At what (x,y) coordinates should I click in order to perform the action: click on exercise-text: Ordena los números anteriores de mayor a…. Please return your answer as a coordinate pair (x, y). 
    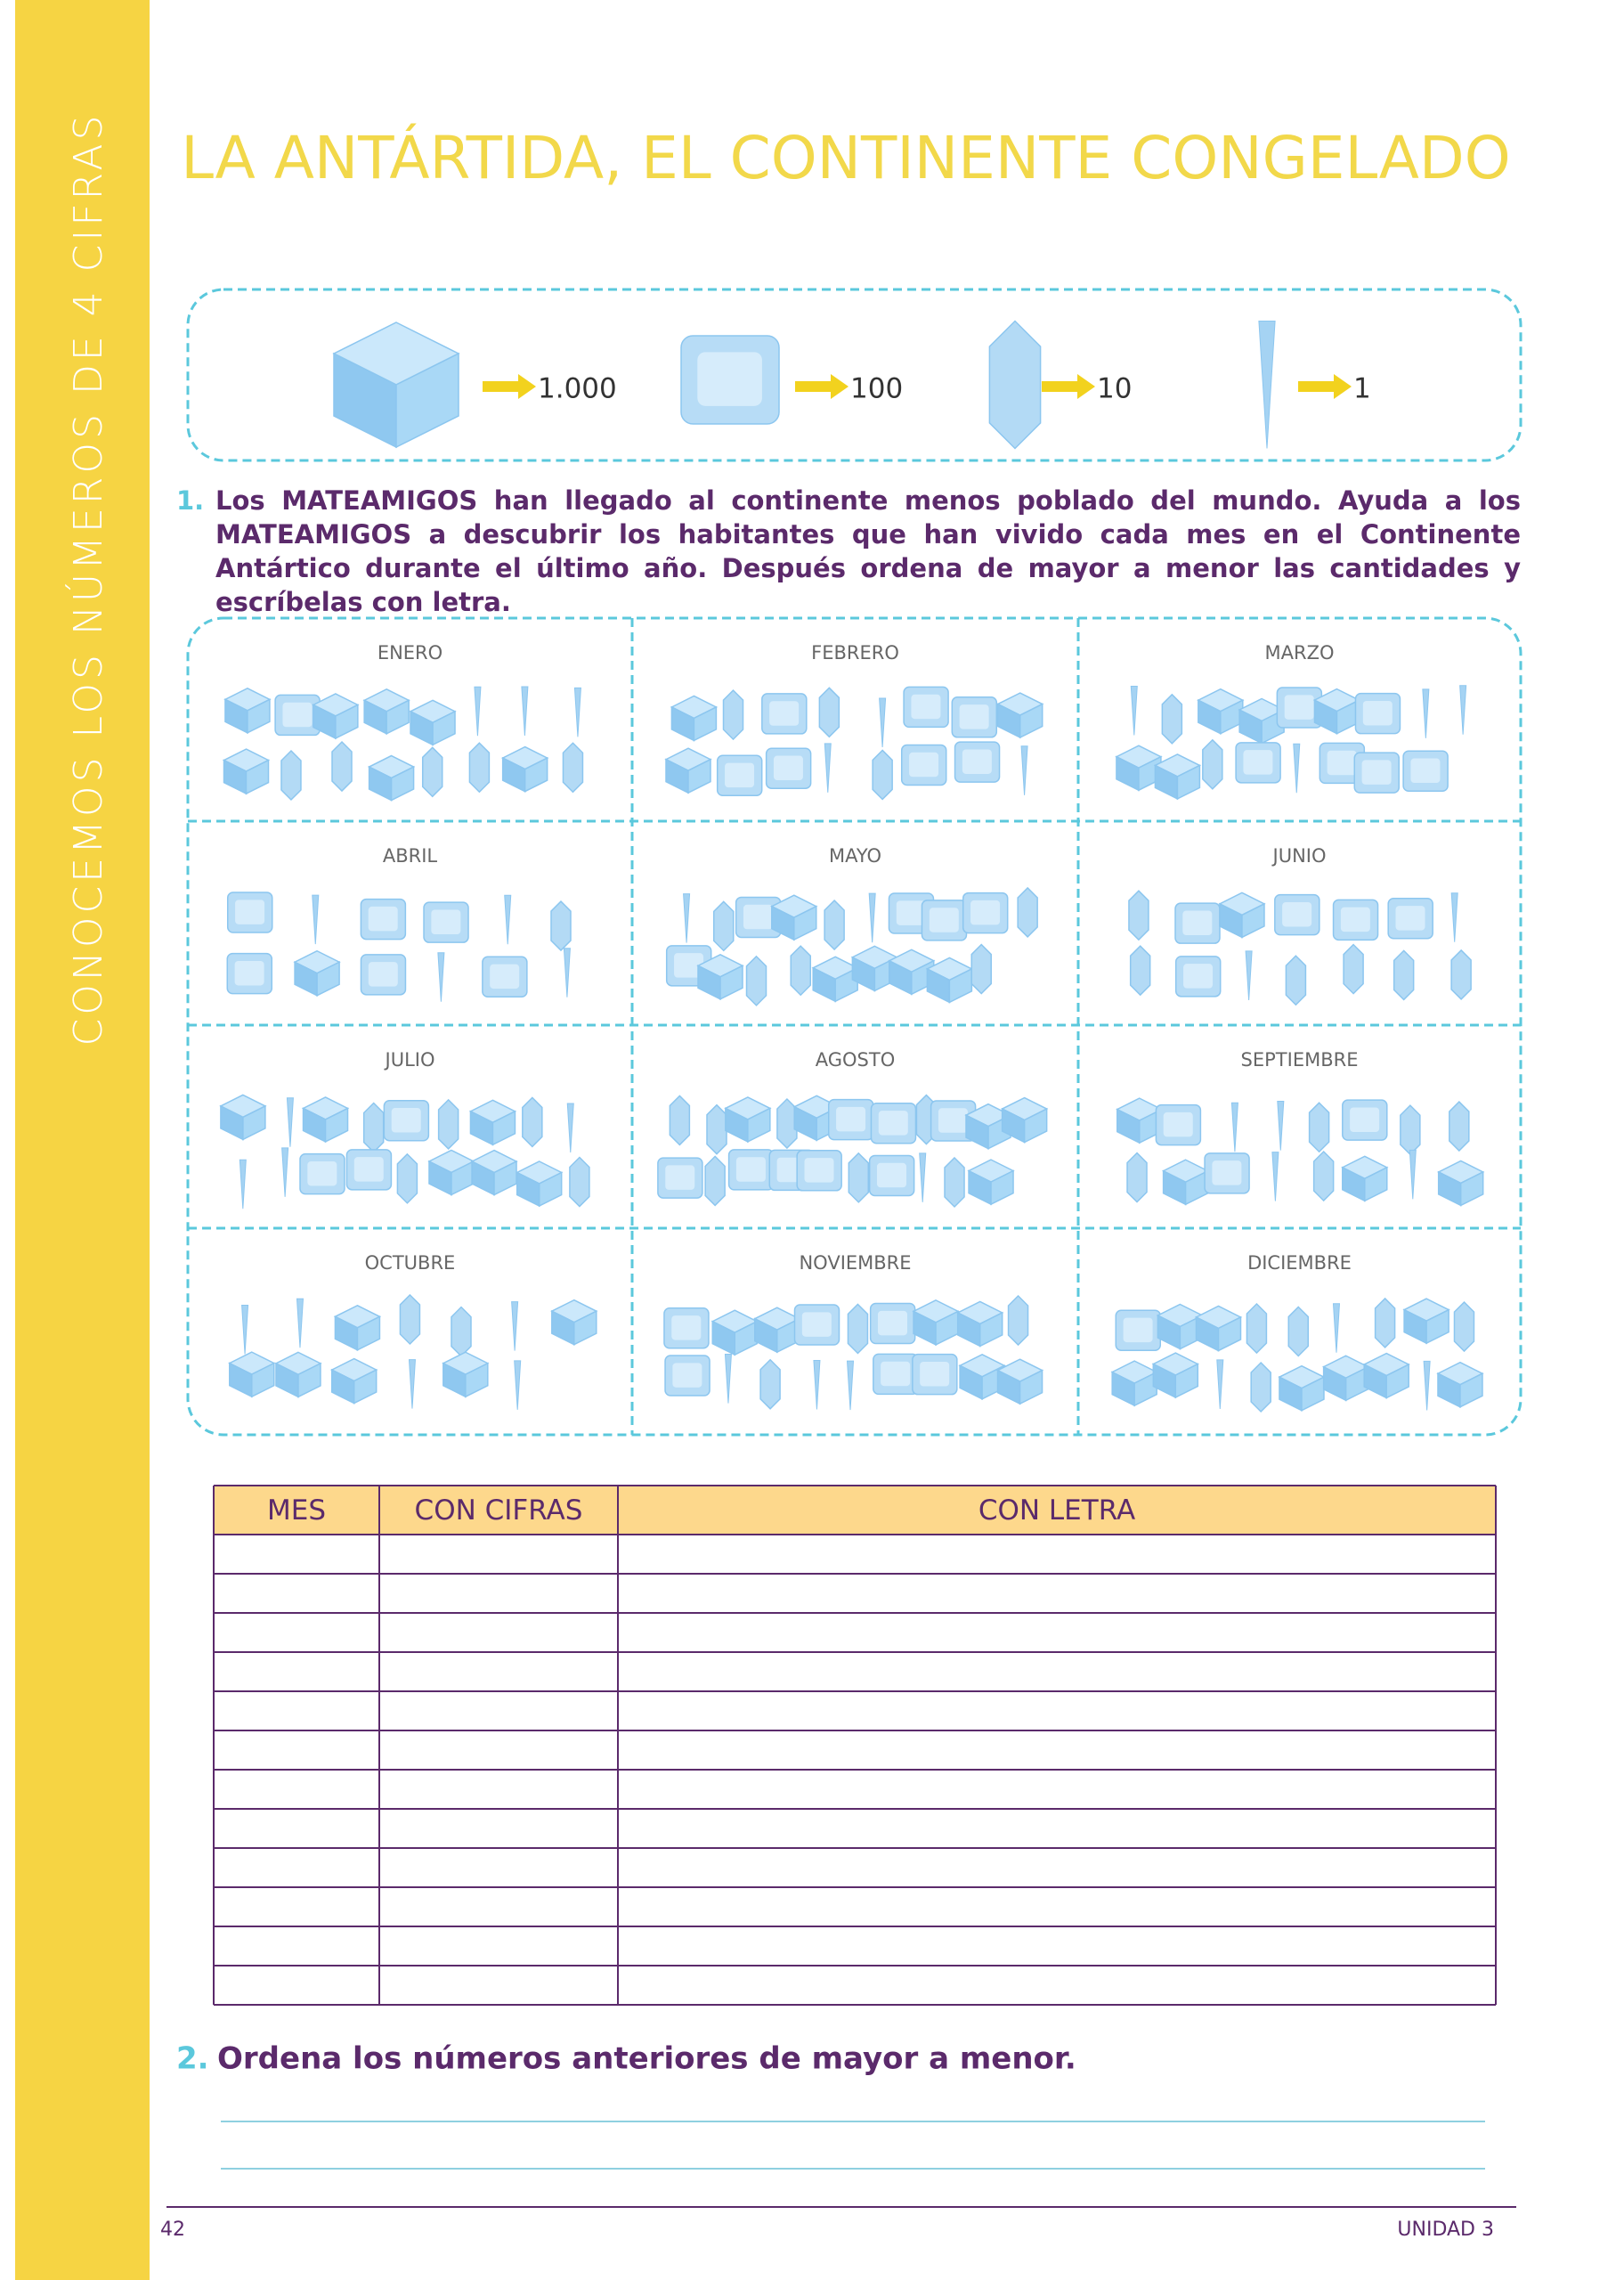
    Looking at the image, I should click on (646, 2059).